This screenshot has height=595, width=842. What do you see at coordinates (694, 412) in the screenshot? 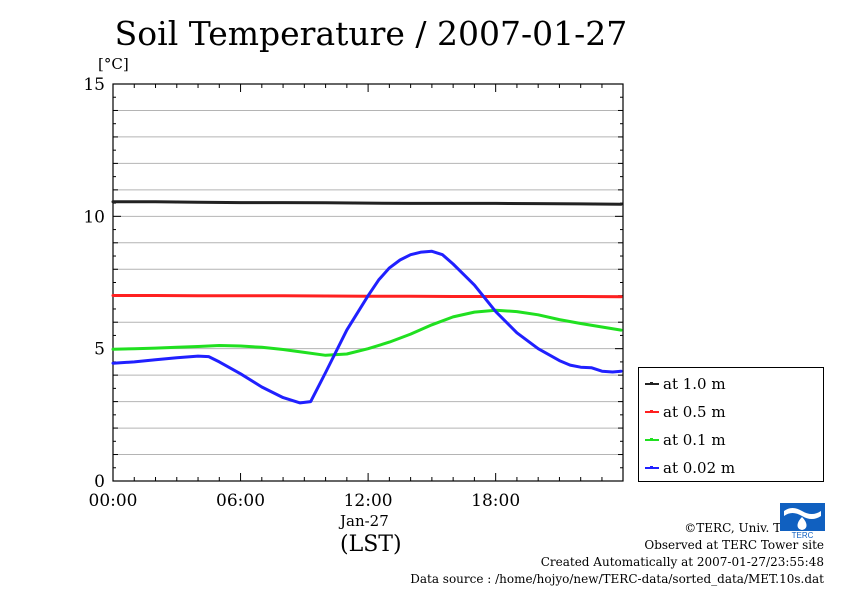
I see `legend-label: at 0.5 m` at bounding box center [694, 412].